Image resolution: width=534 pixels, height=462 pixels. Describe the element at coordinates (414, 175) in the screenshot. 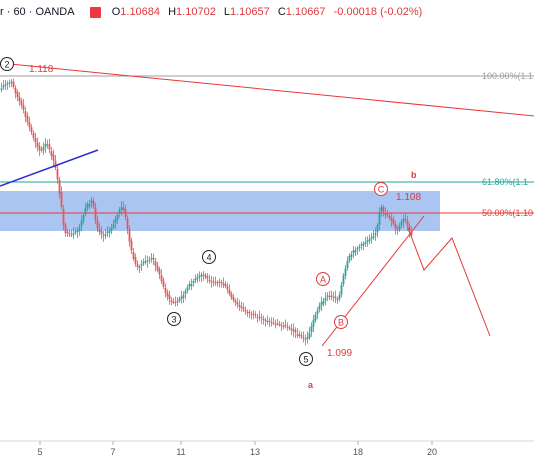

I see `wave-degree-b: b` at that location.